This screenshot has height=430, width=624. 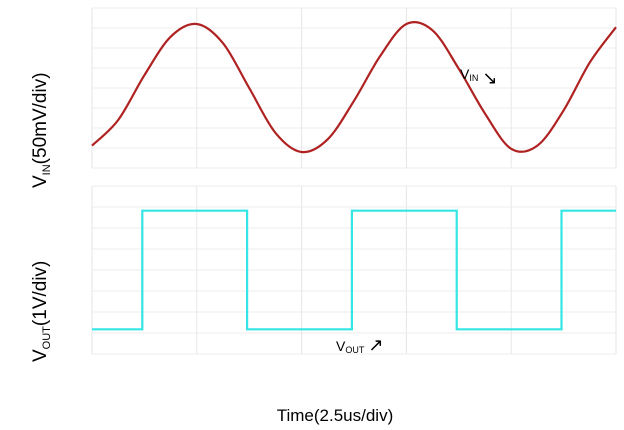 What do you see at coordinates (40, 118) in the screenshot?
I see `vin-axis-label-rest: (50mV/div)` at bounding box center [40, 118].